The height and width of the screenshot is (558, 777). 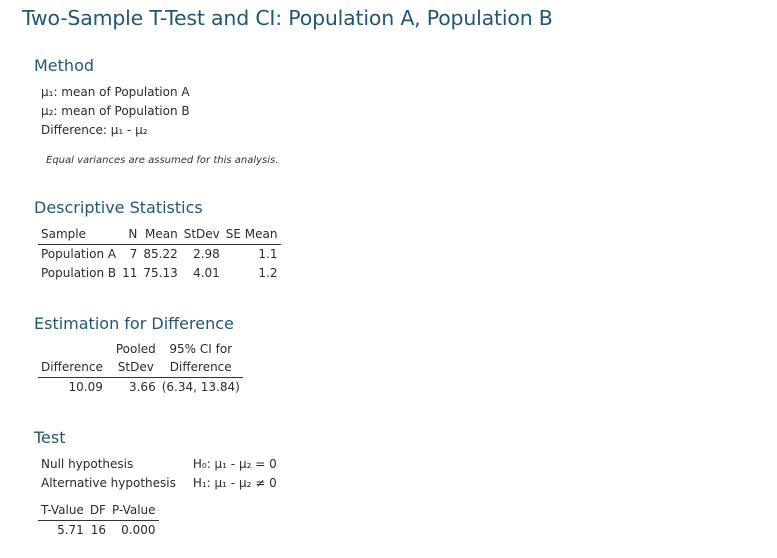 What do you see at coordinates (234, 483) in the screenshot?
I see `hypothesis-value: H₁: μ₁ - µ₂ ≠ 0` at bounding box center [234, 483].